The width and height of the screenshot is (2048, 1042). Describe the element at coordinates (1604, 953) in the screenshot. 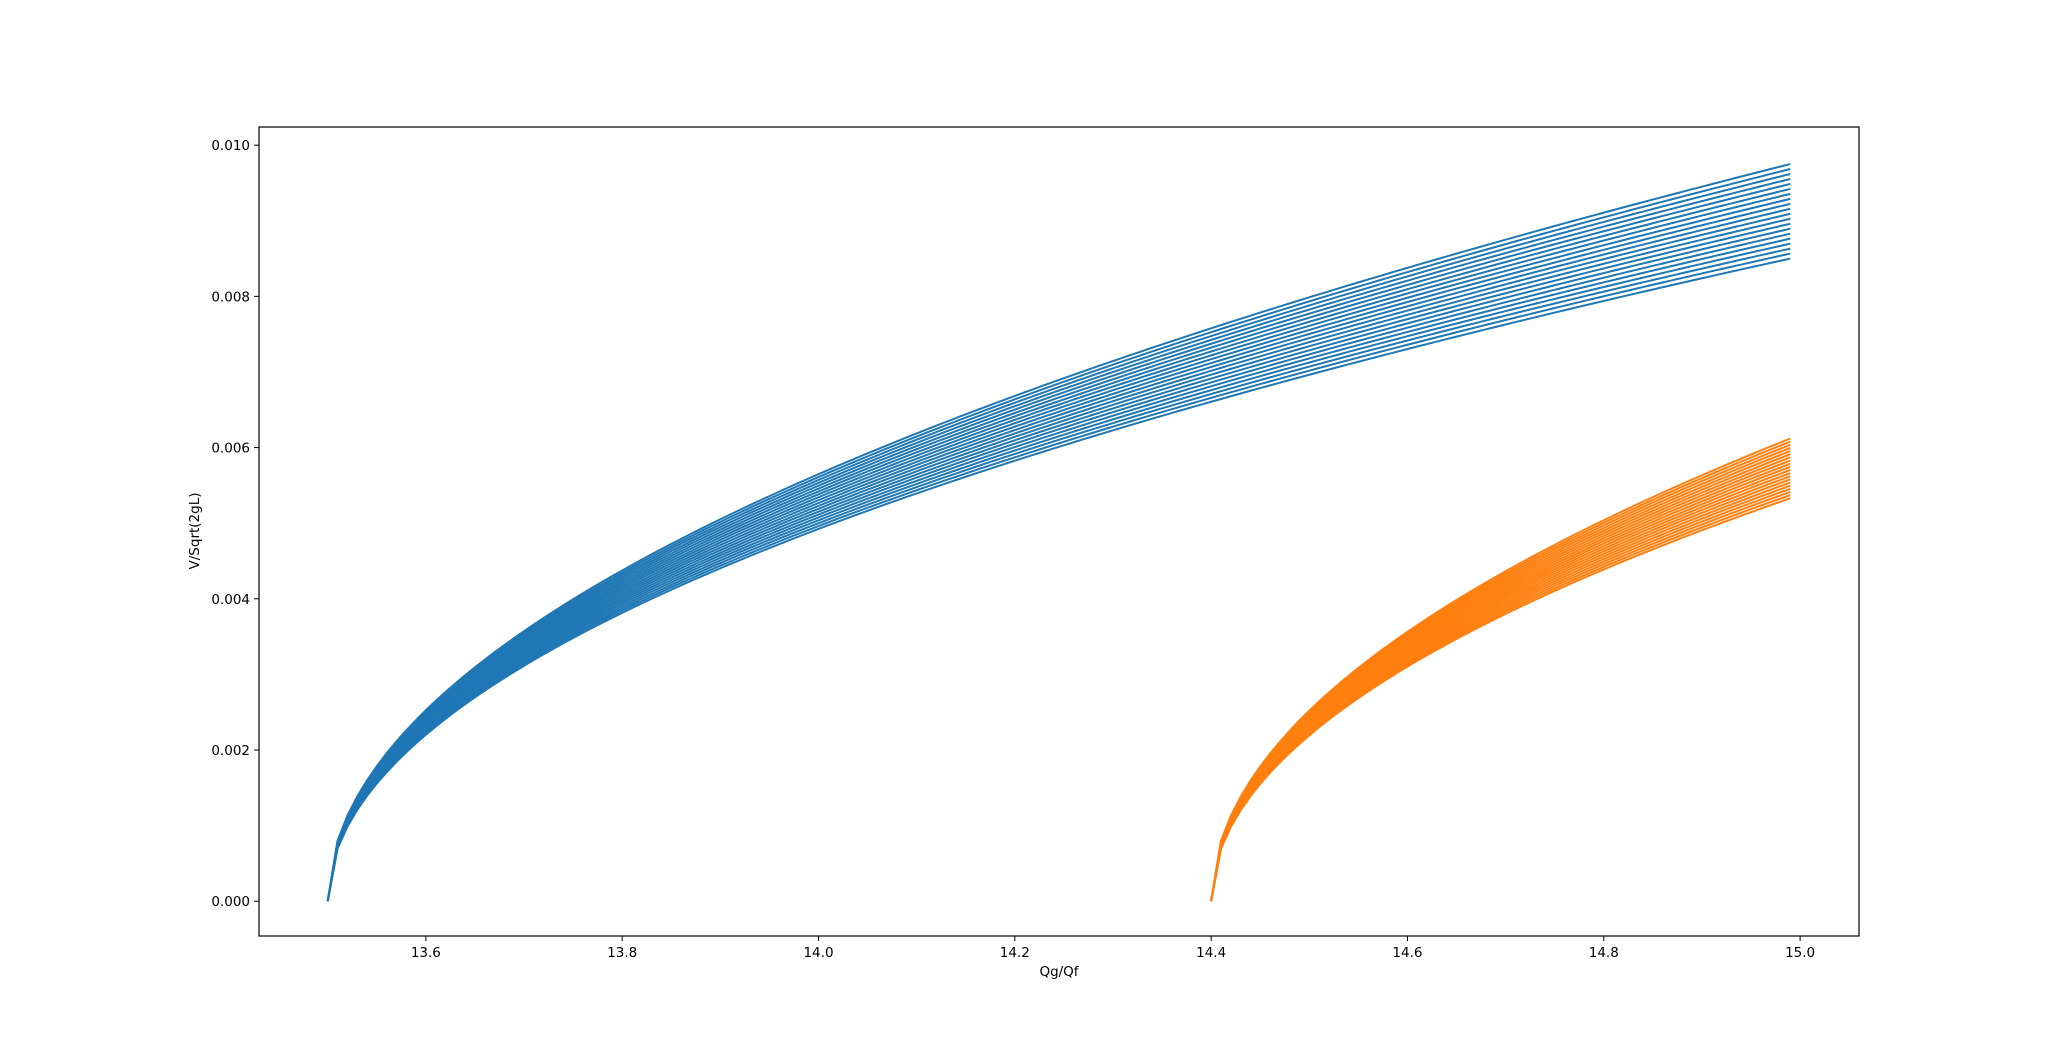

I see `x-tick-label: 14.8` at that location.